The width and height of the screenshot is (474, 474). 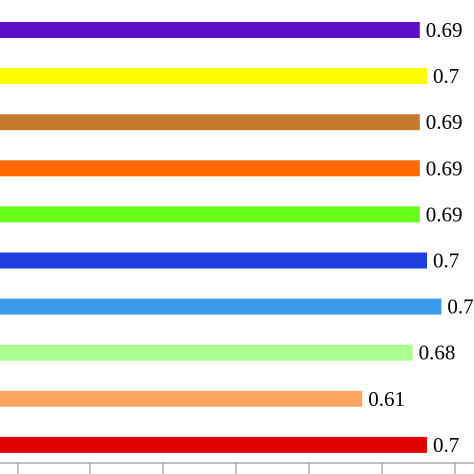 What do you see at coordinates (444, 168) in the screenshot?
I see `data-label-4: 0.69` at bounding box center [444, 168].